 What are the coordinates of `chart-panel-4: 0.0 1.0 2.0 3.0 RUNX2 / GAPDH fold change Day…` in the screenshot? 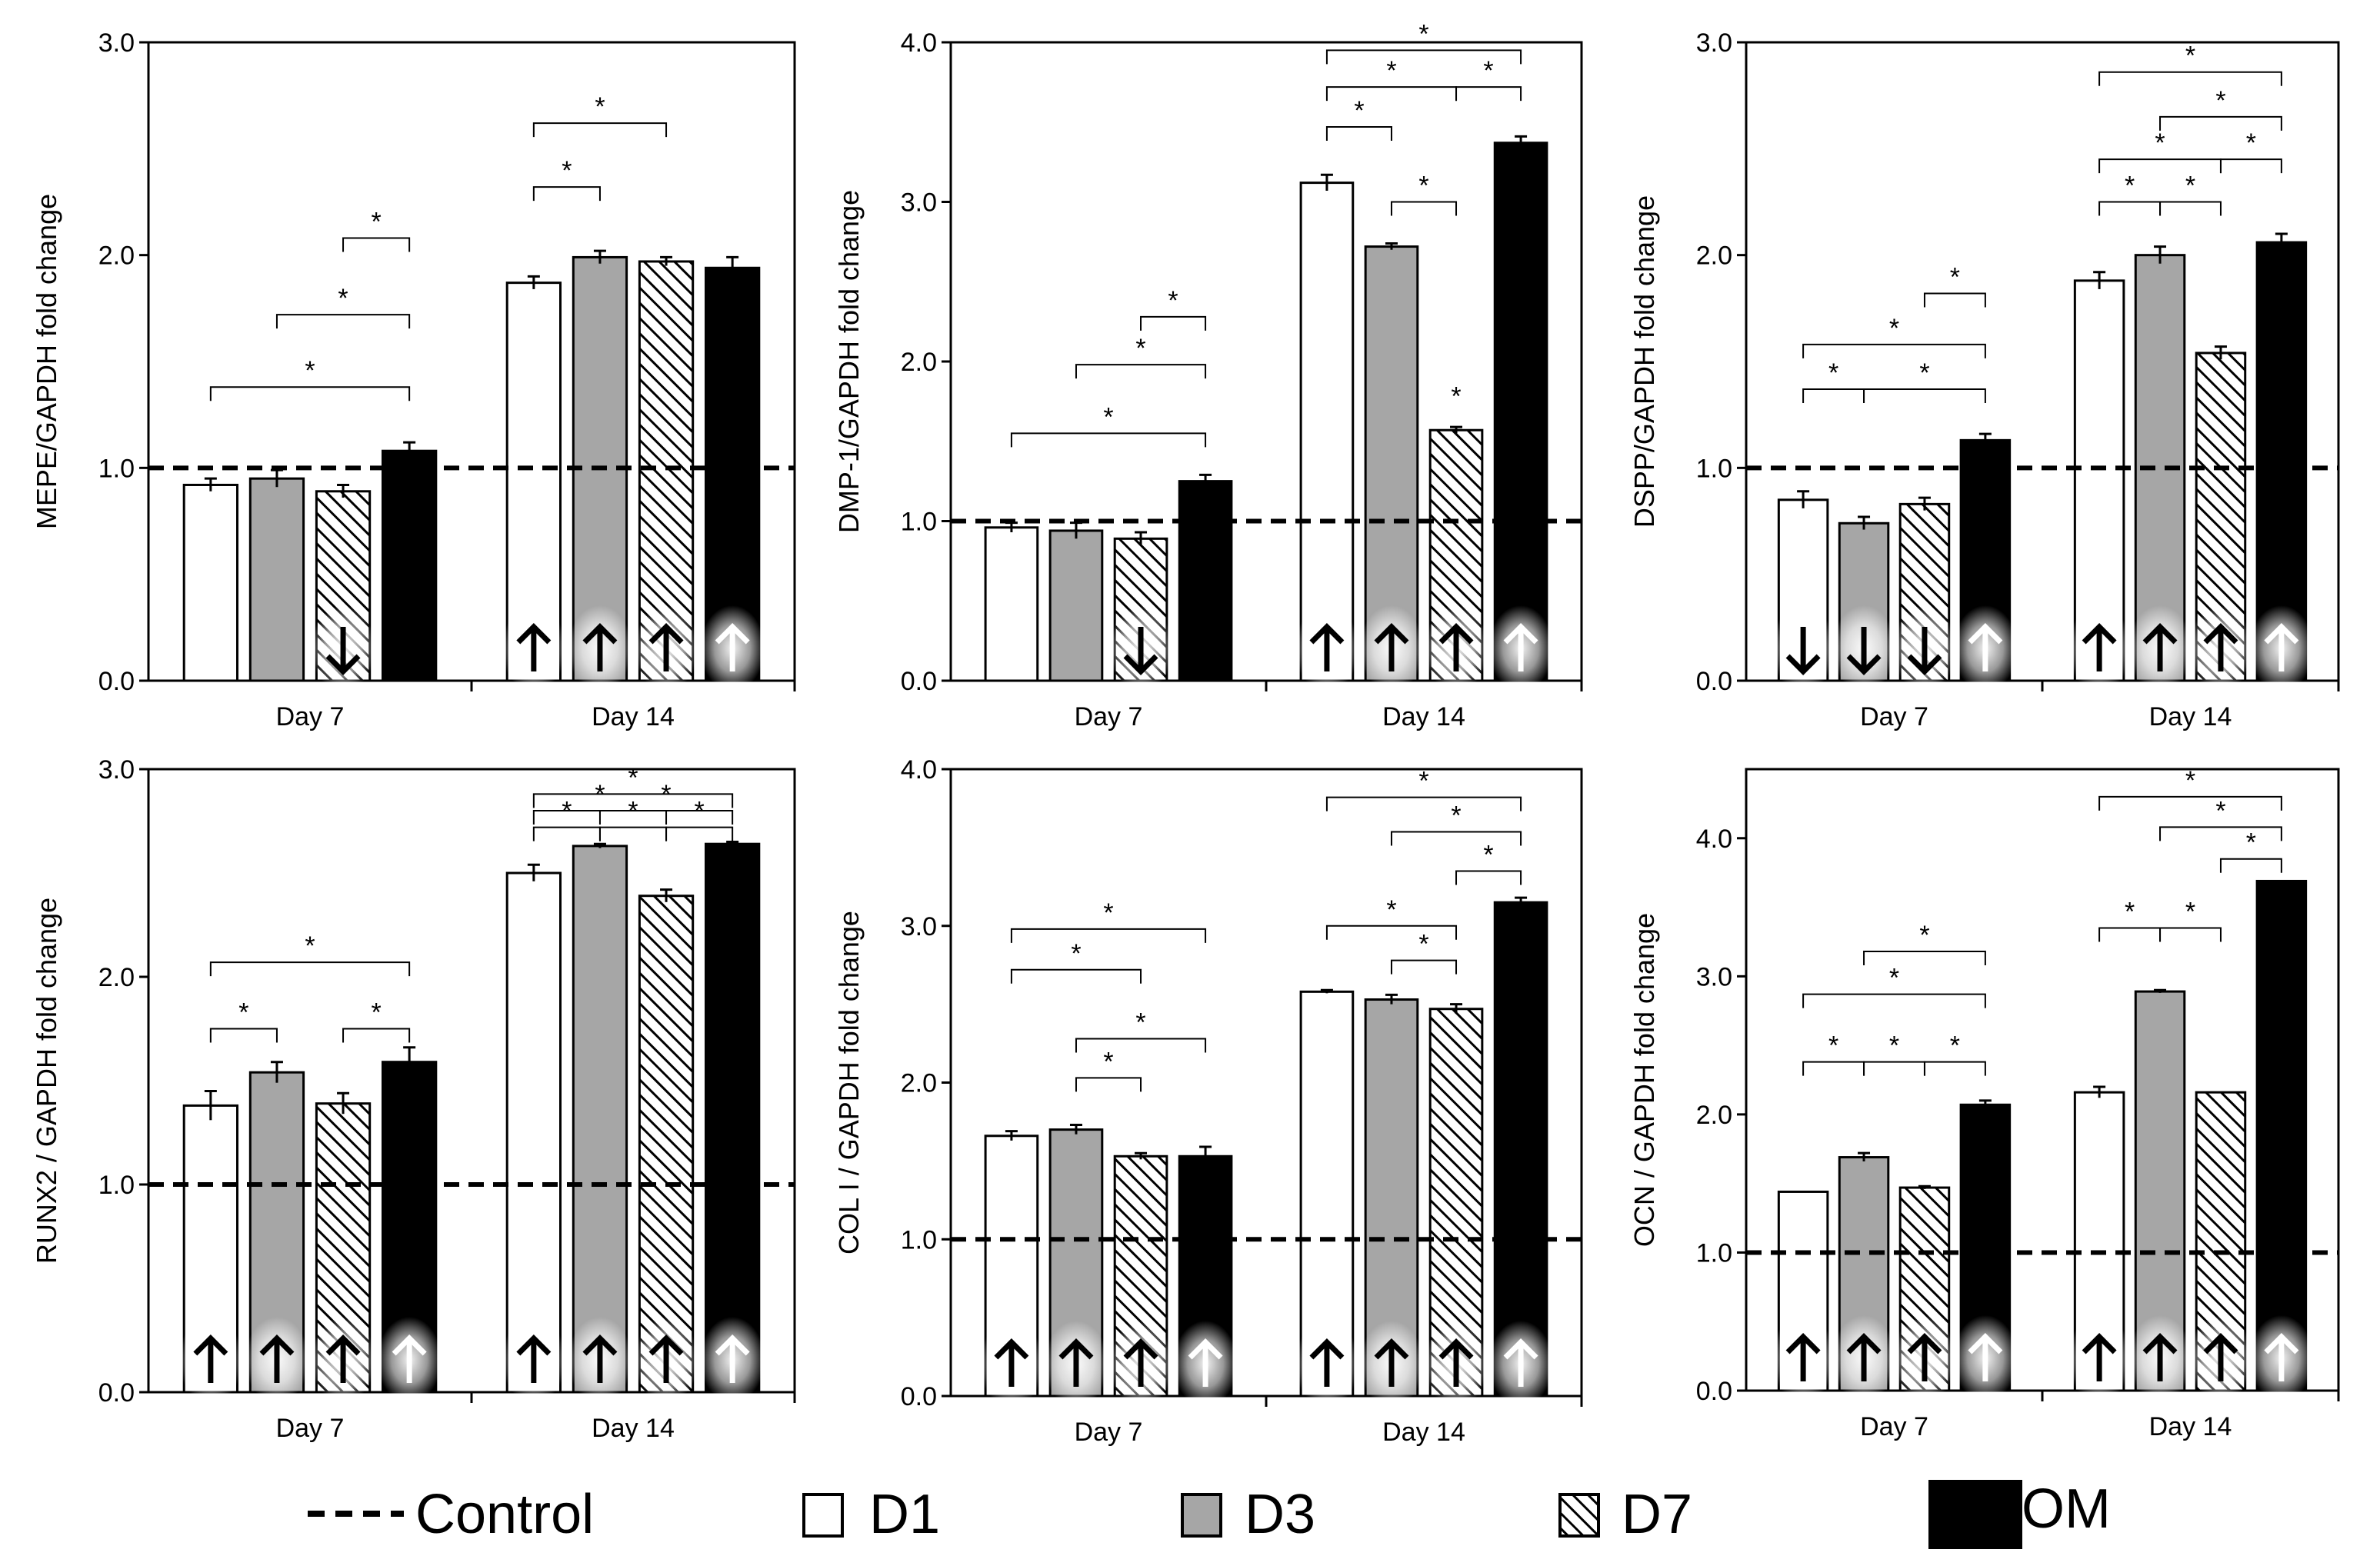 It's located at (414, 1099).